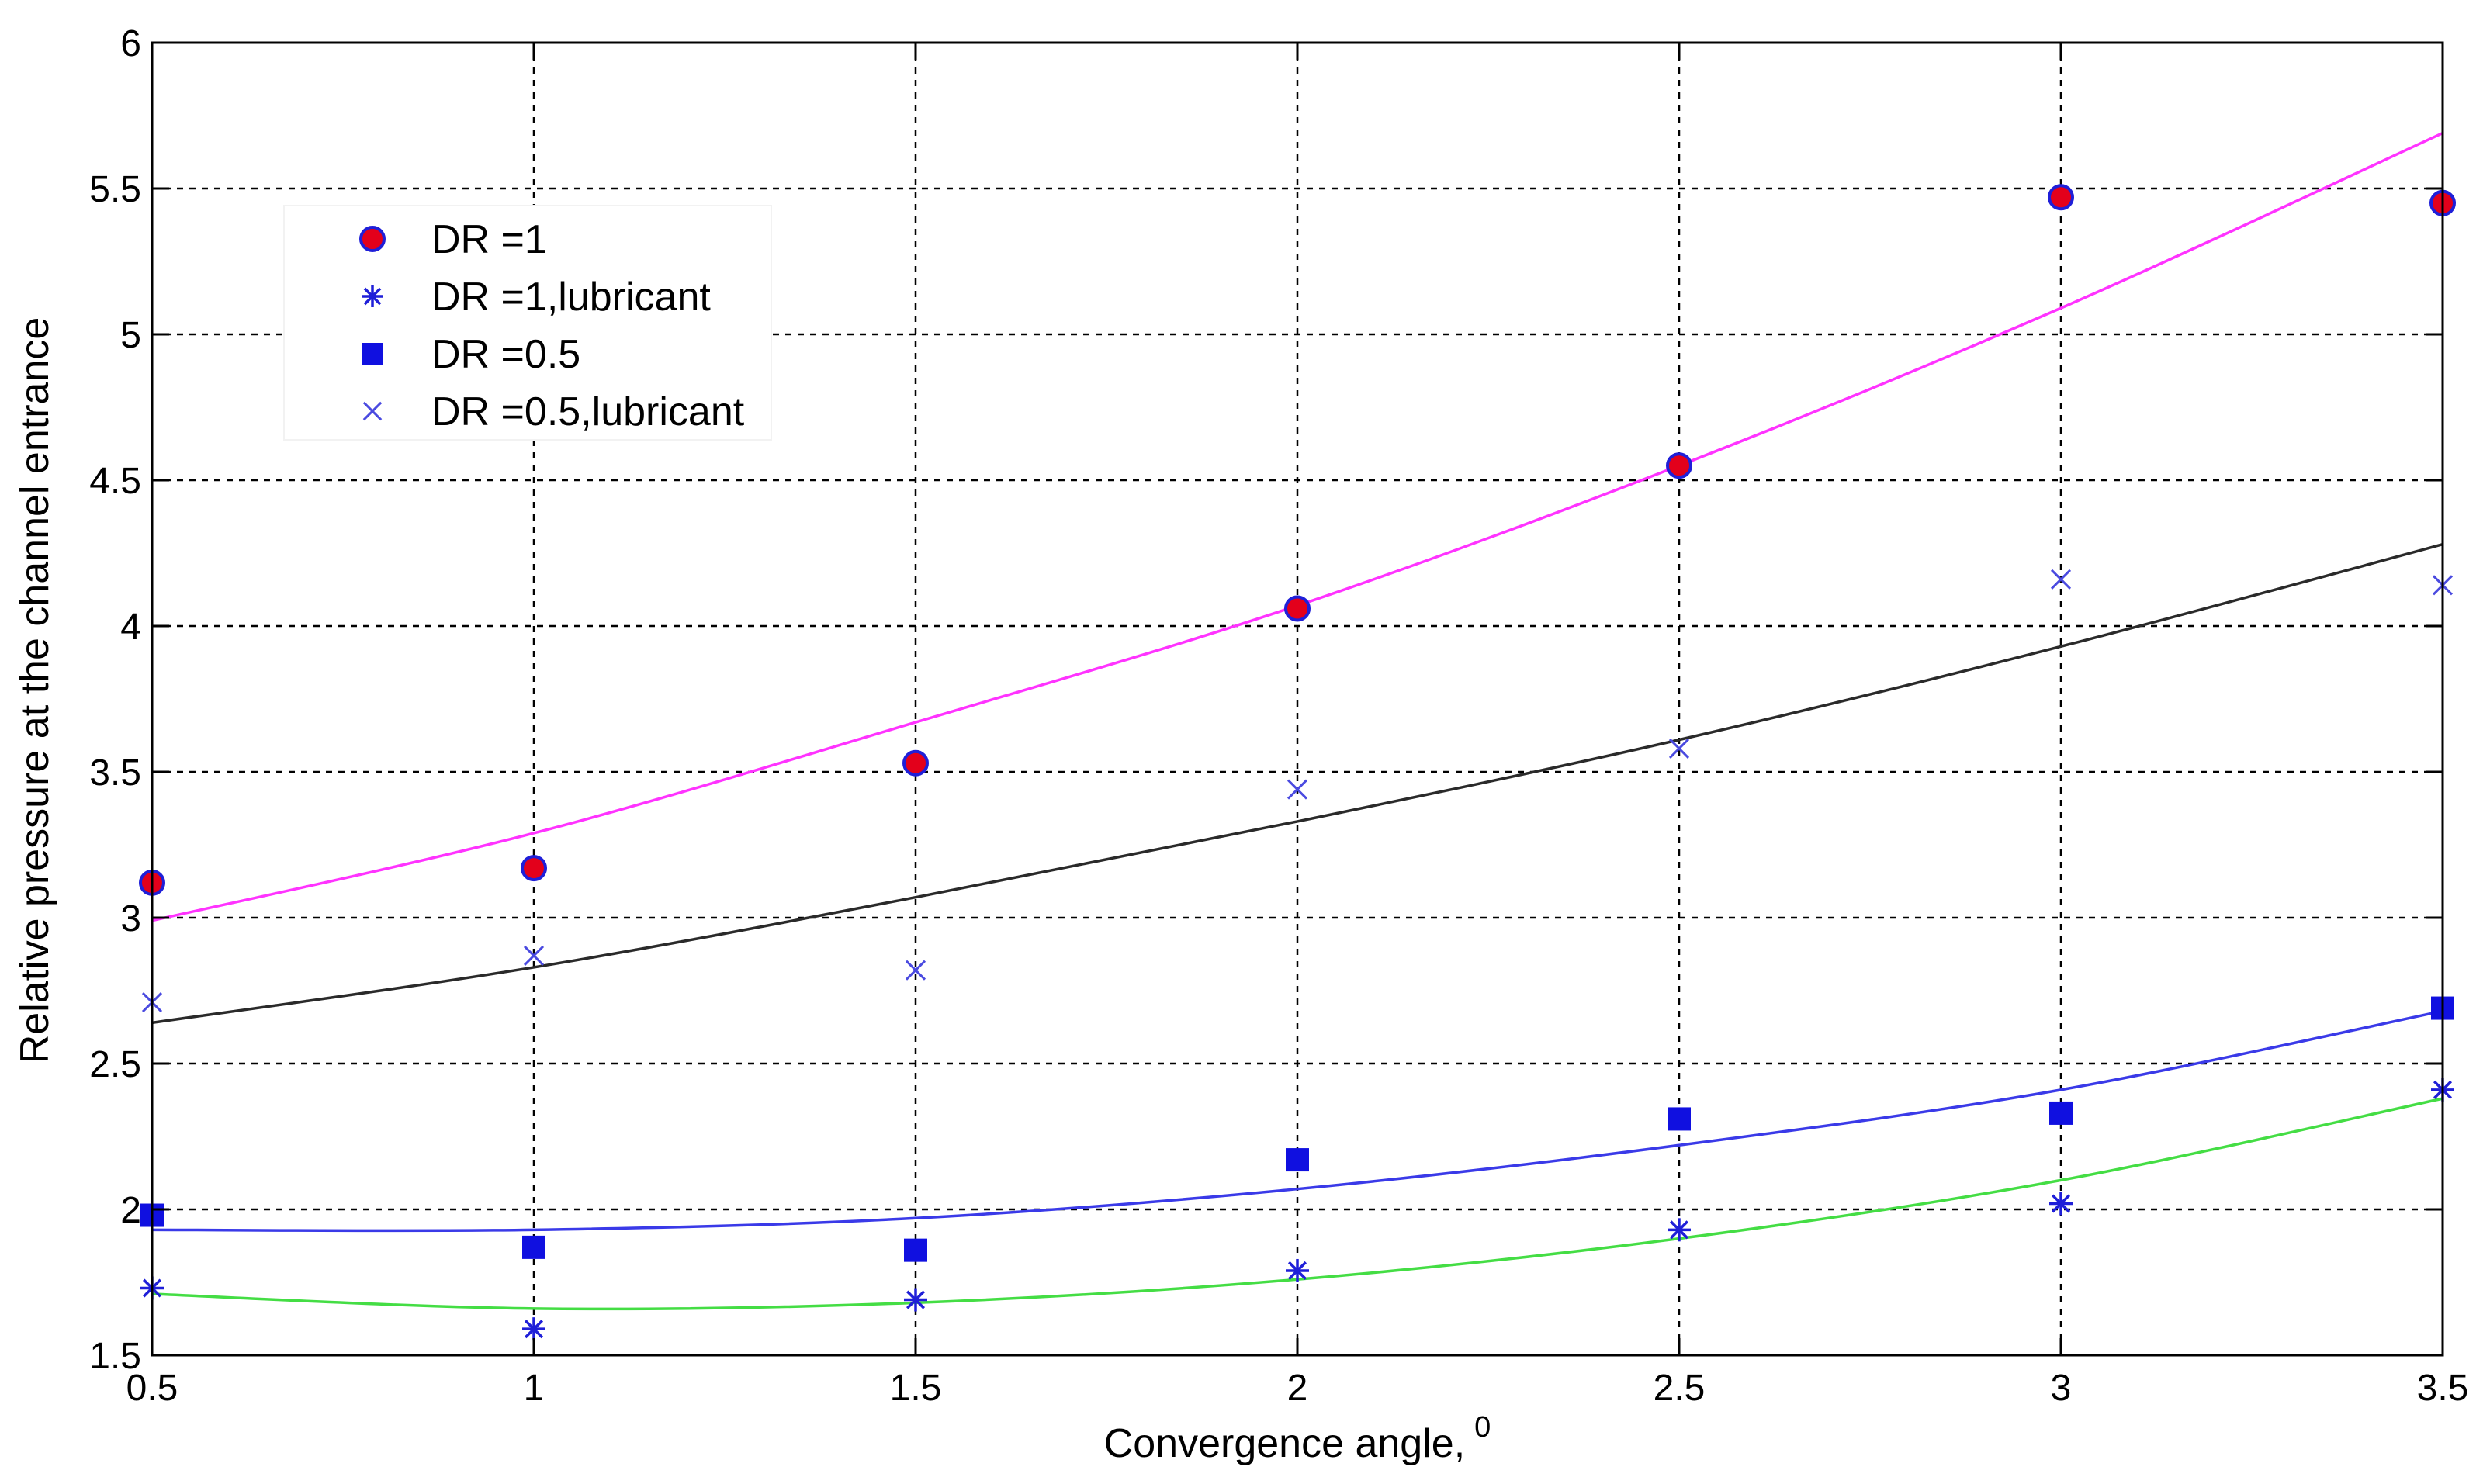 This screenshot has height=1484, width=2490. Describe the element at coordinates (588, 411) in the screenshot. I see `legend-label-3: DR =0.5,lubricant` at that location.